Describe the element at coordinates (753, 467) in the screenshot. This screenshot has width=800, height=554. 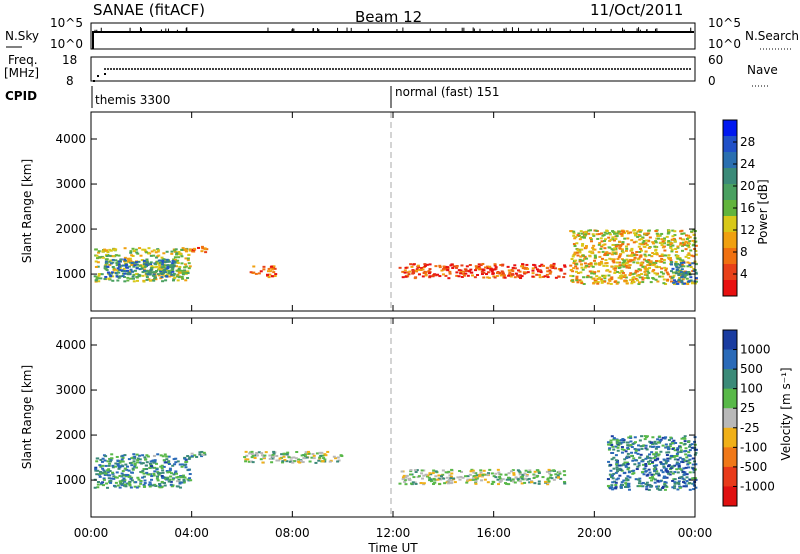
I see `colorbar-tick-label: -500` at that location.